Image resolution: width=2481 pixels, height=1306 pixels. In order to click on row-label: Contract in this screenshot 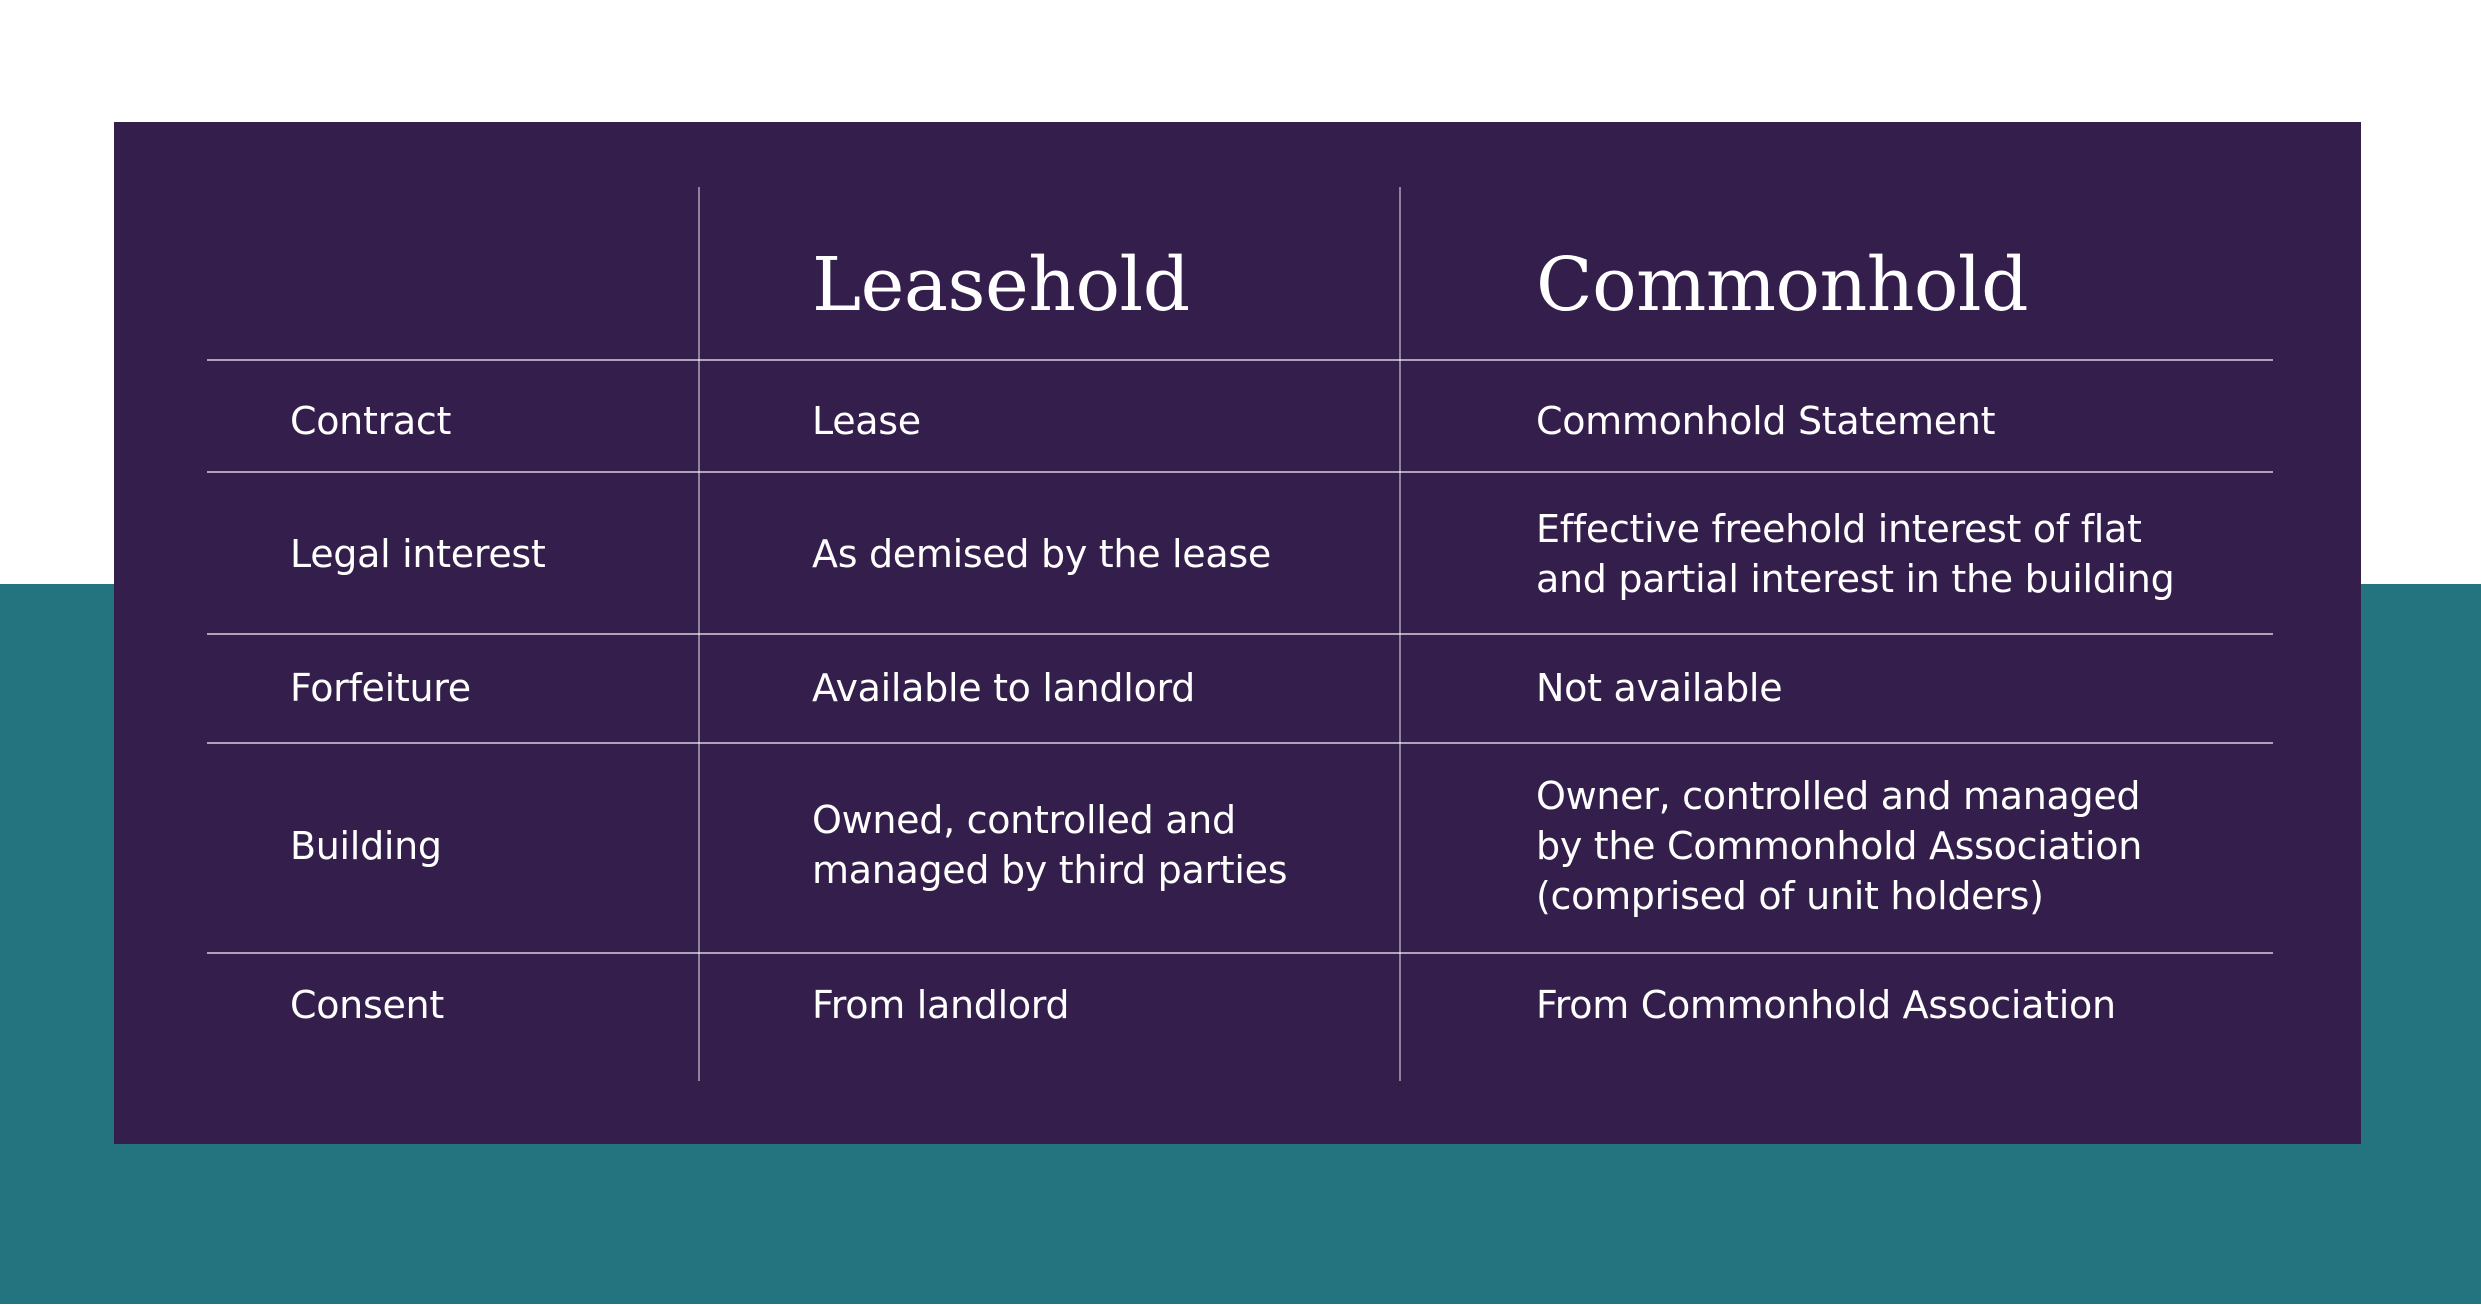, I will do `click(371, 421)`.